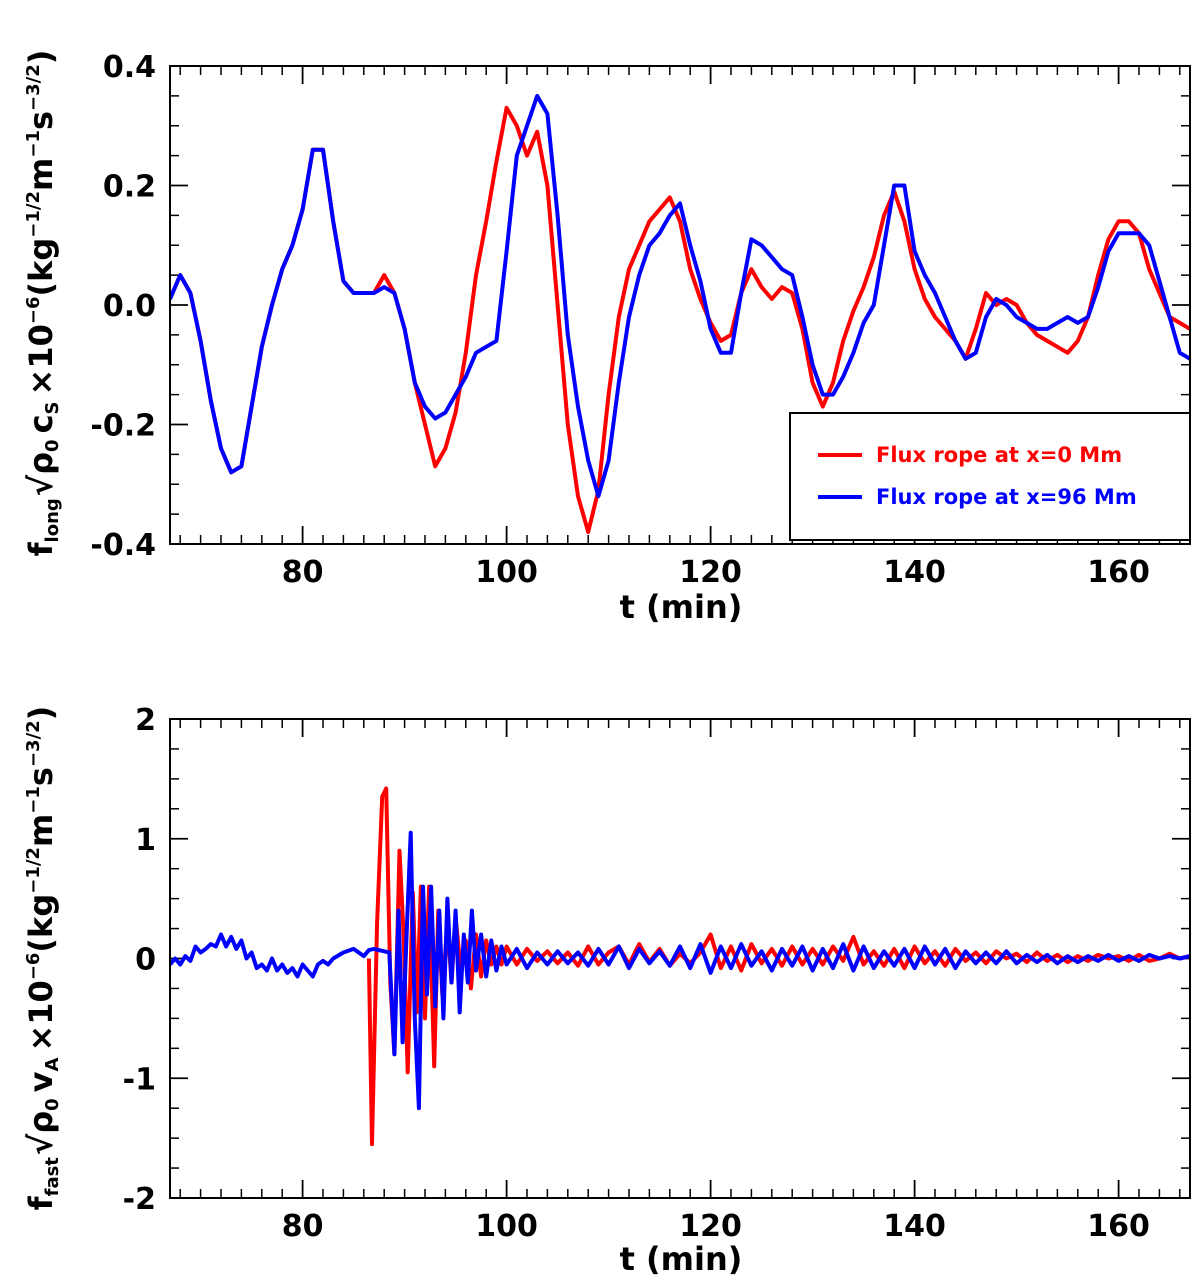  What do you see at coordinates (145, 840) in the screenshot?
I see `y-tick-label: 1` at bounding box center [145, 840].